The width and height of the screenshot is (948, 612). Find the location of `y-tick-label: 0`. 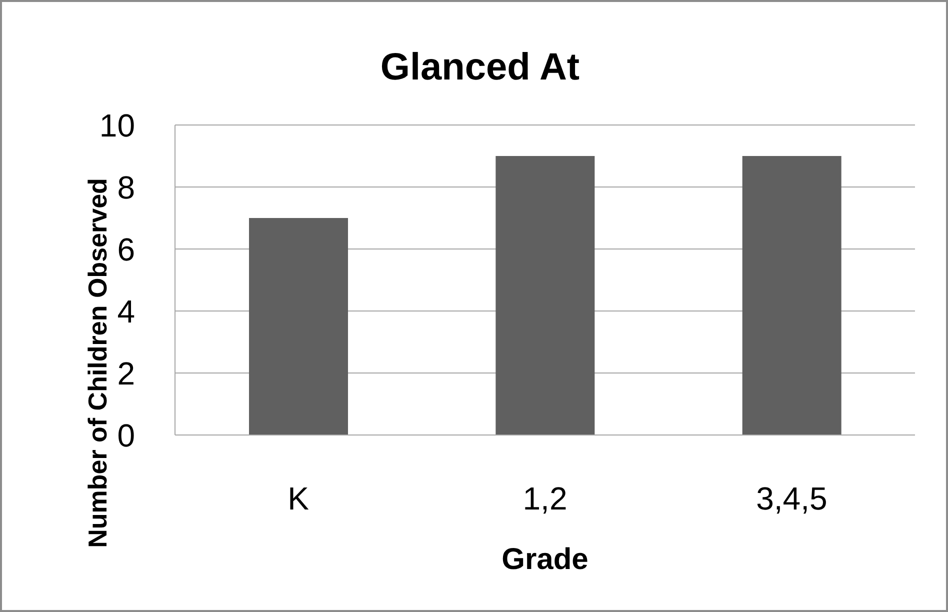

y-tick-label: 0 is located at coordinates (126, 435).